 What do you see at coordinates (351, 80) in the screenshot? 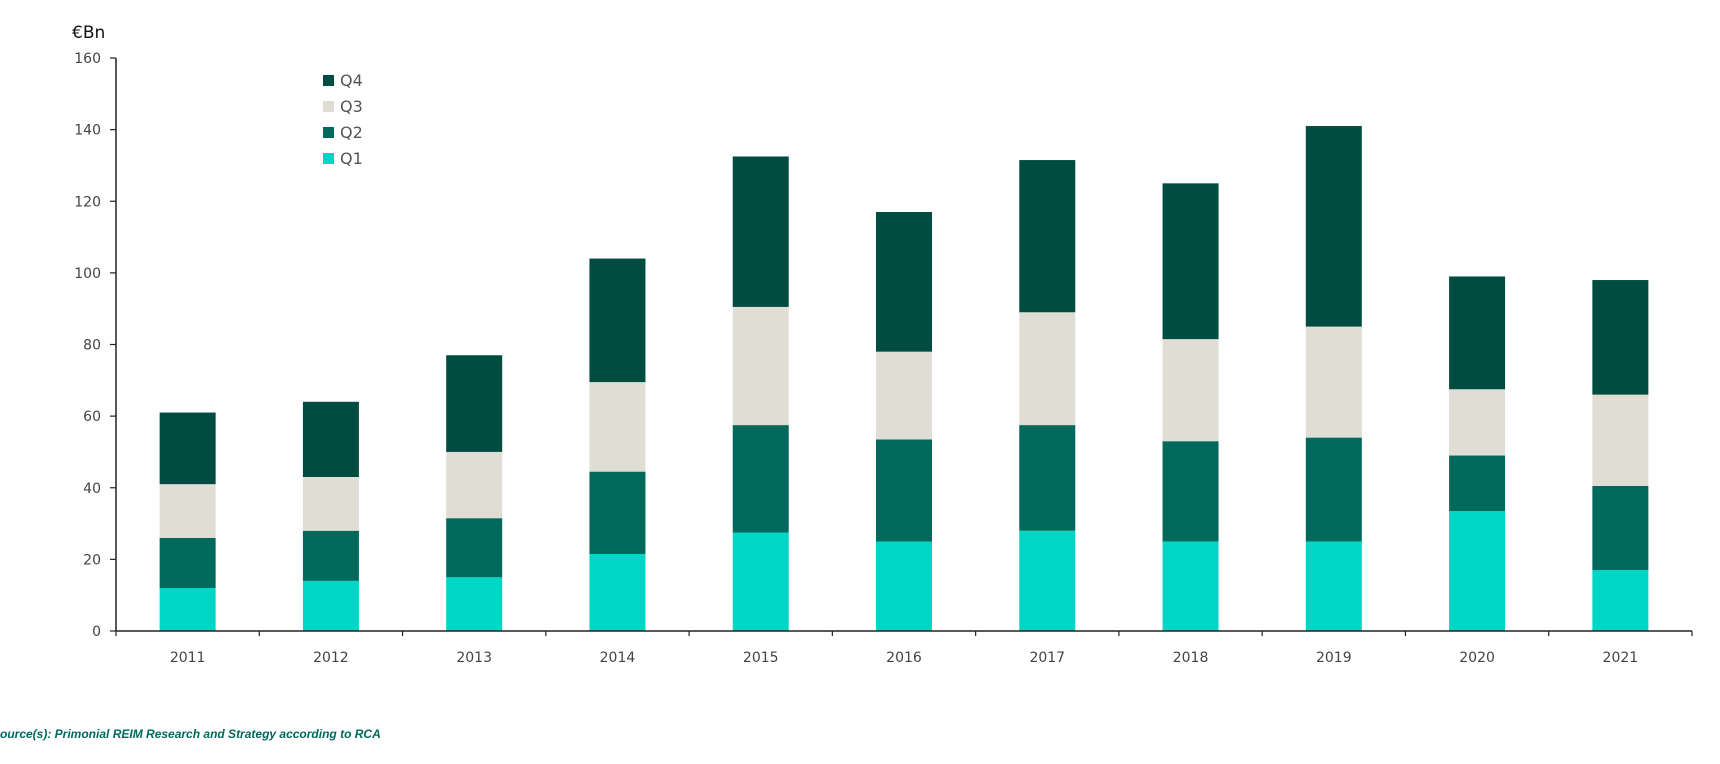
I see `legend-label-q4: Q4` at bounding box center [351, 80].